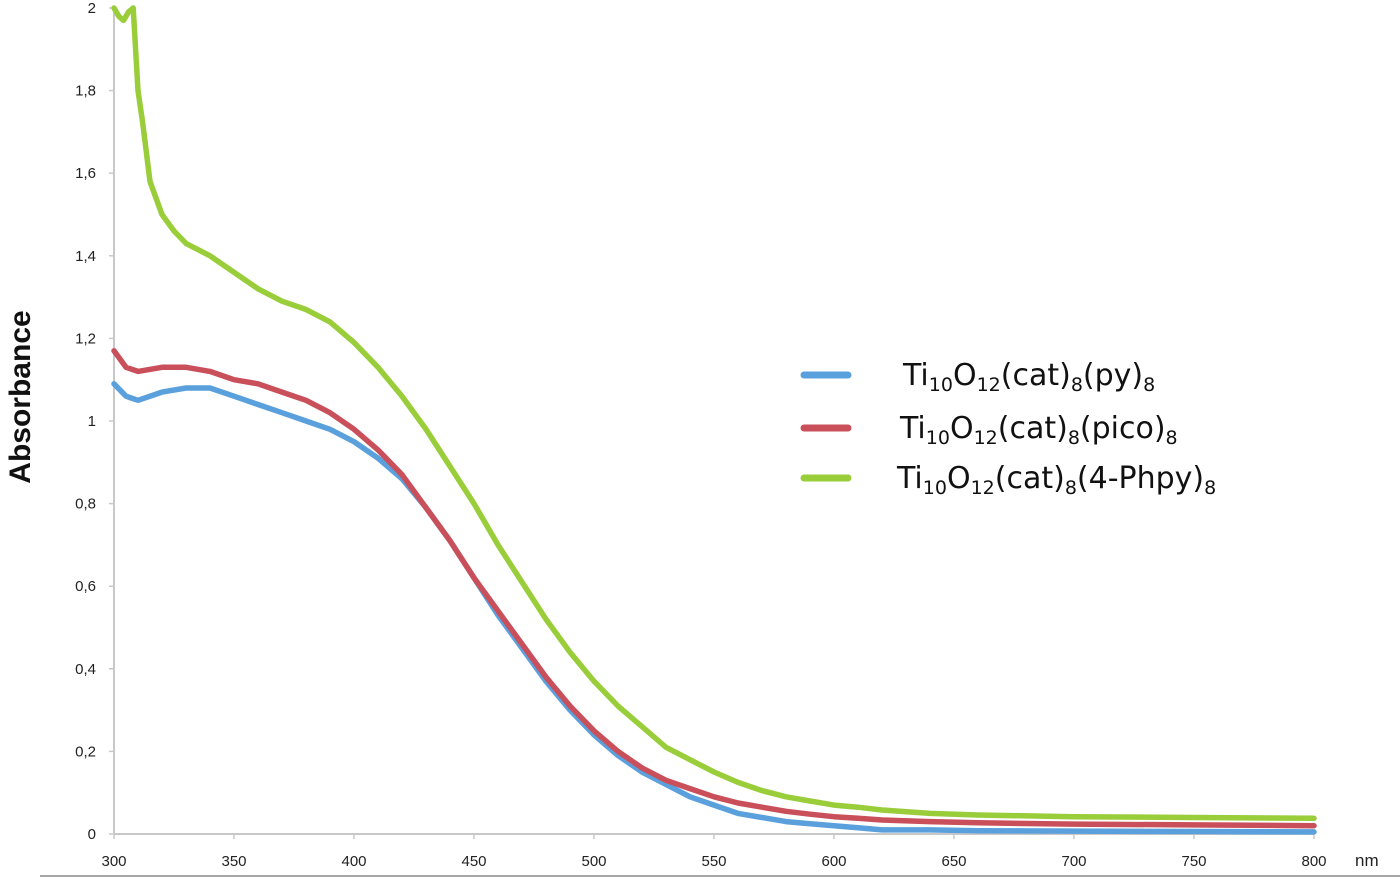 Image resolution: width=1400 pixels, height=879 pixels. I want to click on y-tick-label: 0, so click(92, 834).